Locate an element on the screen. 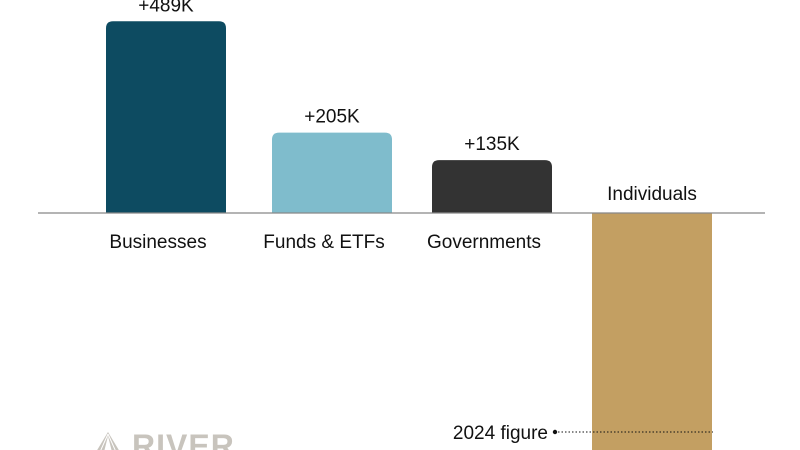 This screenshot has width=800, height=450. river-logo: RIVER is located at coordinates (166, 439).